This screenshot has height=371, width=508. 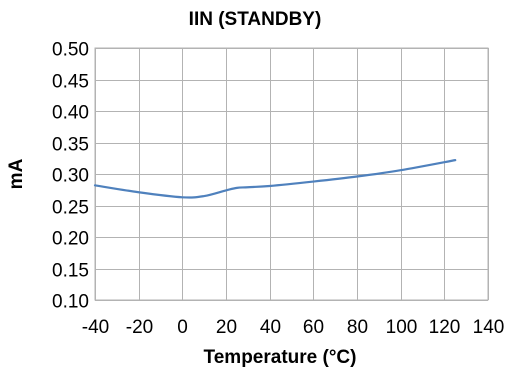 What do you see at coordinates (182, 327) in the screenshot?
I see `x-tick-label: 0` at bounding box center [182, 327].